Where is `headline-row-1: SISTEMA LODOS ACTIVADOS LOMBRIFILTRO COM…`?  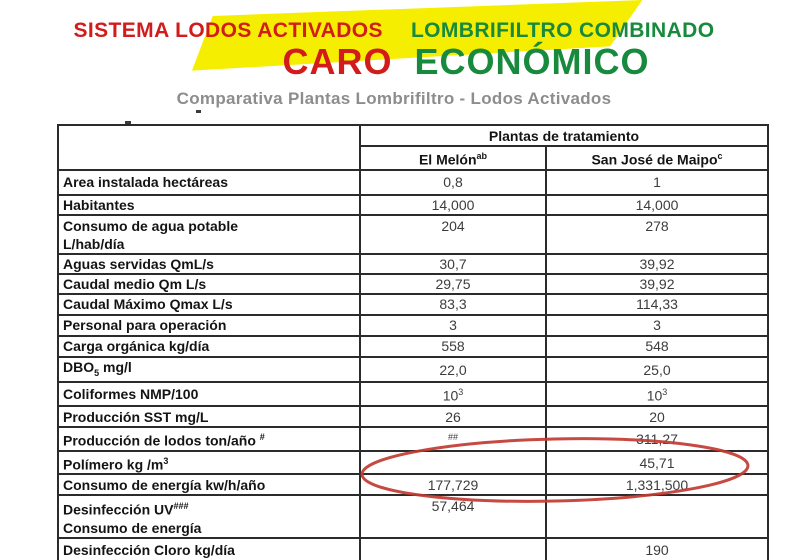
headline-row-1: SISTEMA LODOS ACTIVADOS LOMBRIFILTRO COM… is located at coordinates (394, 31).